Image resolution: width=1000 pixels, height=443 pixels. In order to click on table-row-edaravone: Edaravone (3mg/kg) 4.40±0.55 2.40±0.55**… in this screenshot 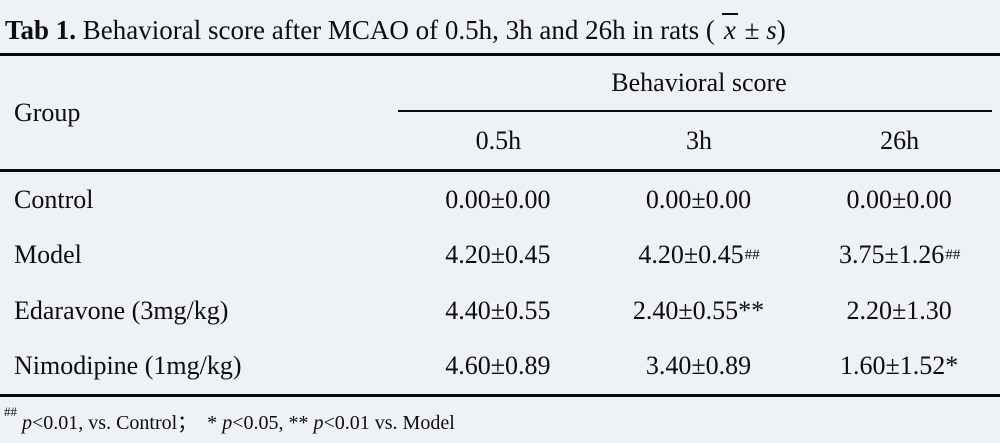, I will do `click(500, 311)`.